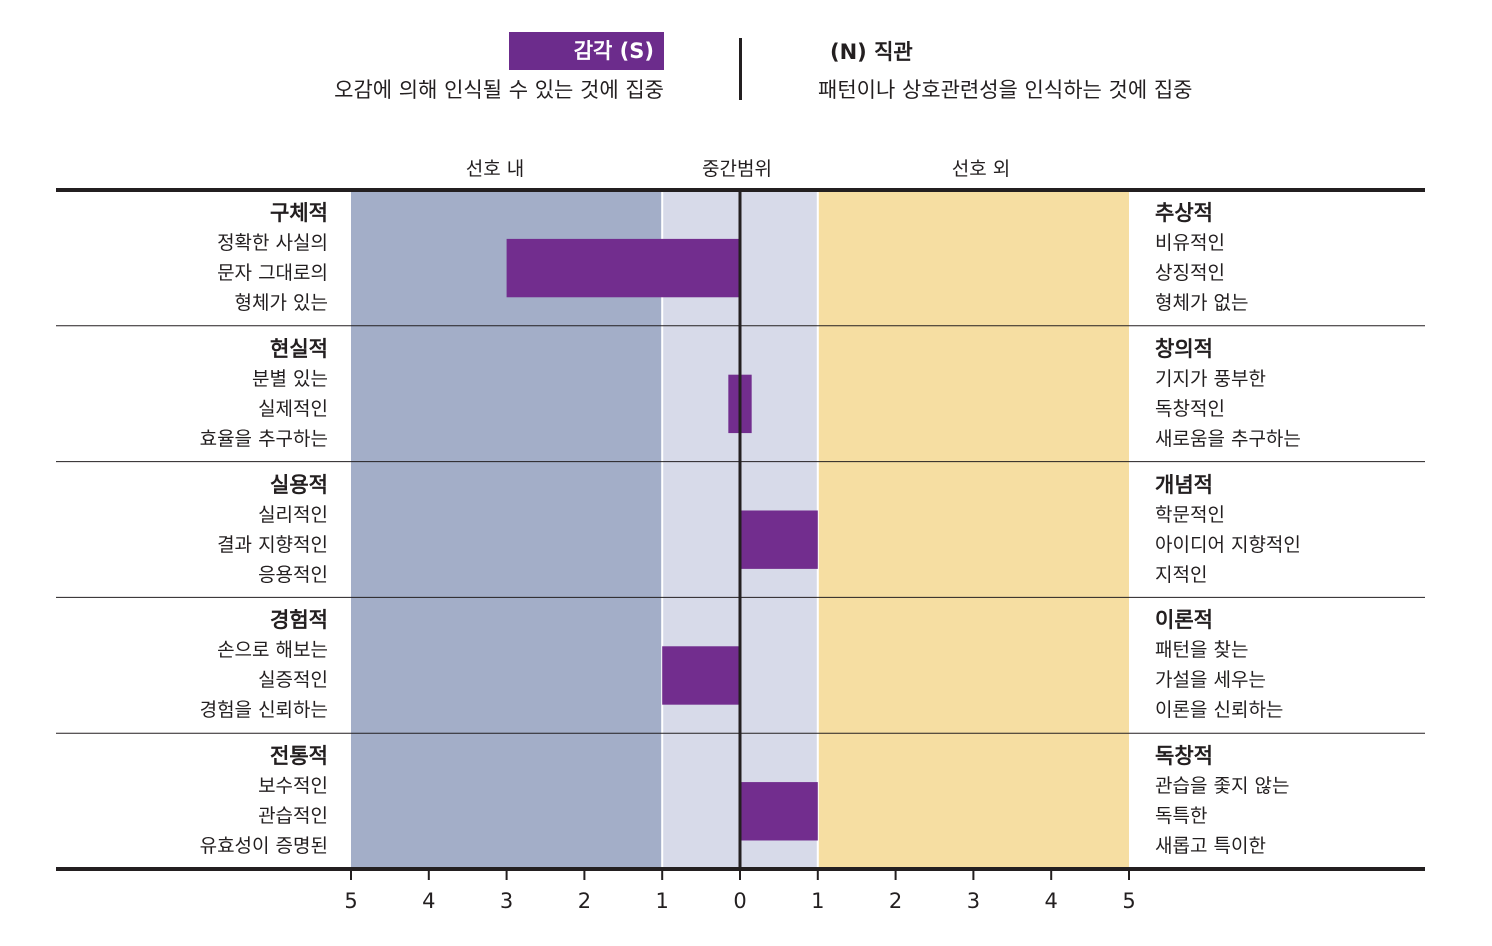  What do you see at coordinates (299, 484) in the screenshot?
I see `row-3-left-heading: 실용적` at bounding box center [299, 484].